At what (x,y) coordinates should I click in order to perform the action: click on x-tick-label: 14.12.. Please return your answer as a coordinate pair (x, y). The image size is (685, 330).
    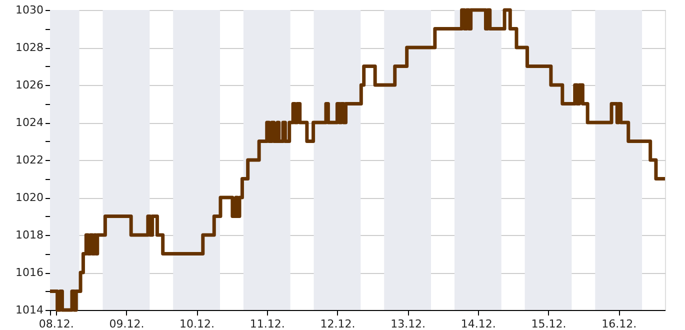
    Looking at the image, I should click on (478, 324).